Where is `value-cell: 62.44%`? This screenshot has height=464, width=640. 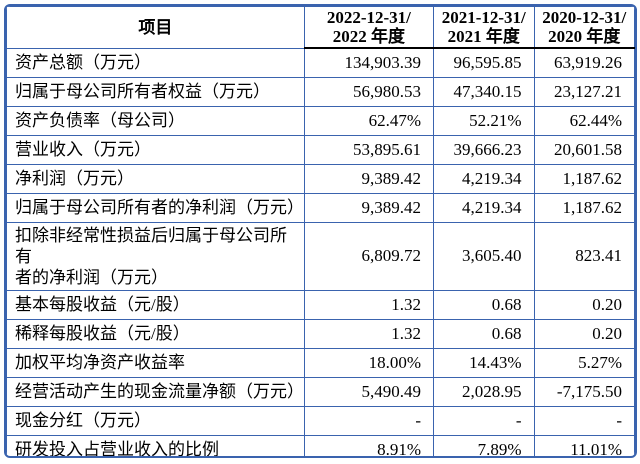 value-cell: 62.44% is located at coordinates (584, 120).